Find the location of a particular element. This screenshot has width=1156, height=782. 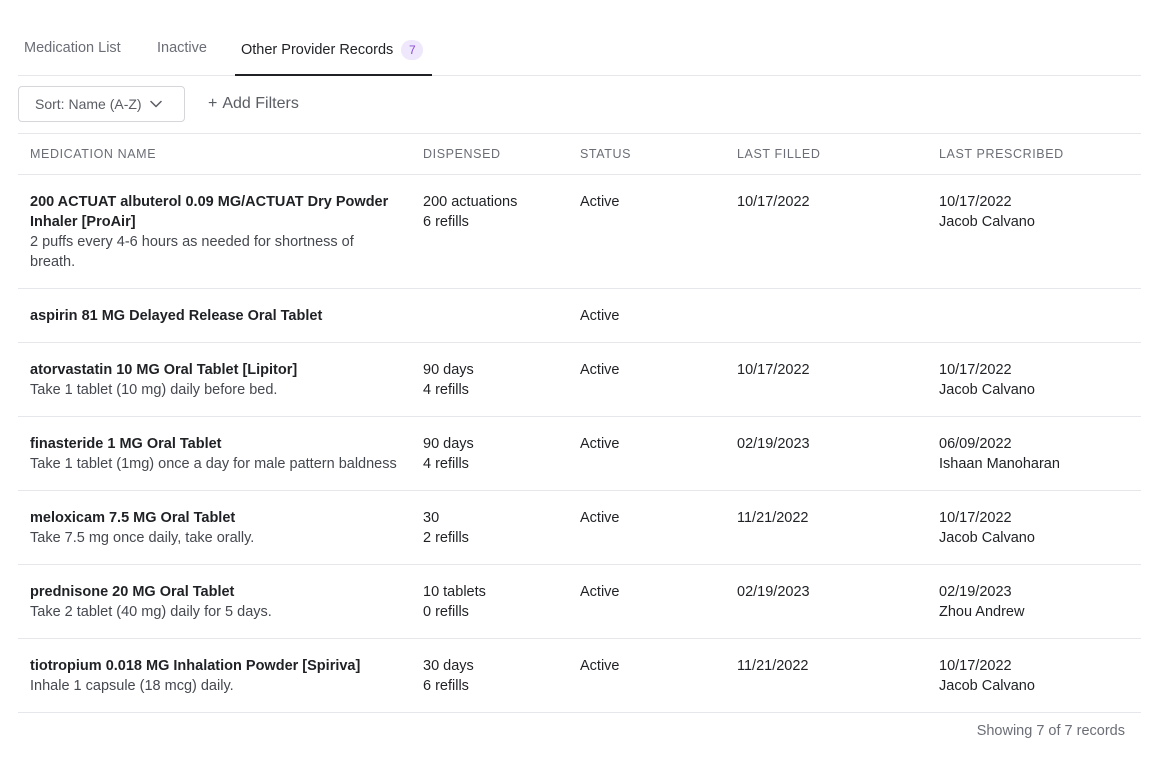

tab-other-provider-records: Other Provider Records 7 is located at coordinates (332, 50).